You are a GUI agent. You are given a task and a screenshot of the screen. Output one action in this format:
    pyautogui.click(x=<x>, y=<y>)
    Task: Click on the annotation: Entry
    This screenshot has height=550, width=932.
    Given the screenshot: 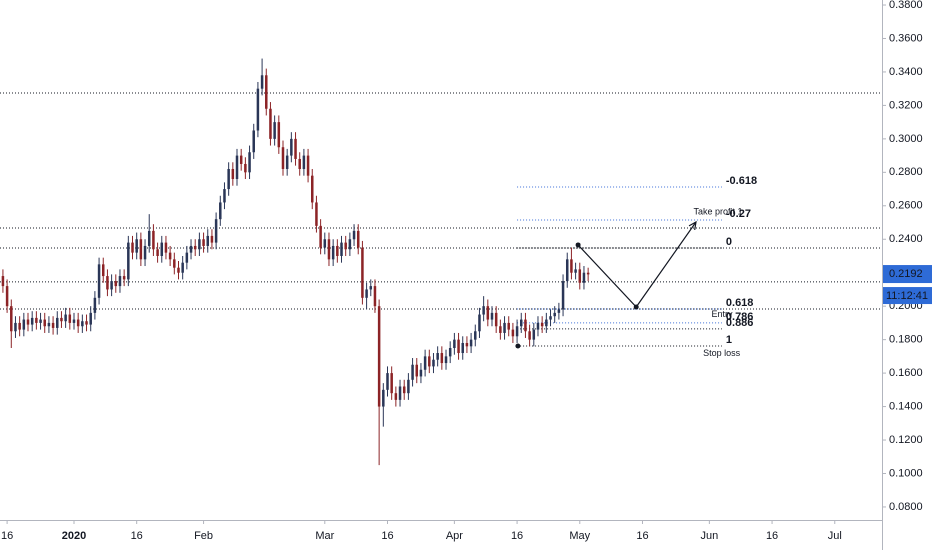 What is the action you would take?
    pyautogui.click(x=722, y=314)
    